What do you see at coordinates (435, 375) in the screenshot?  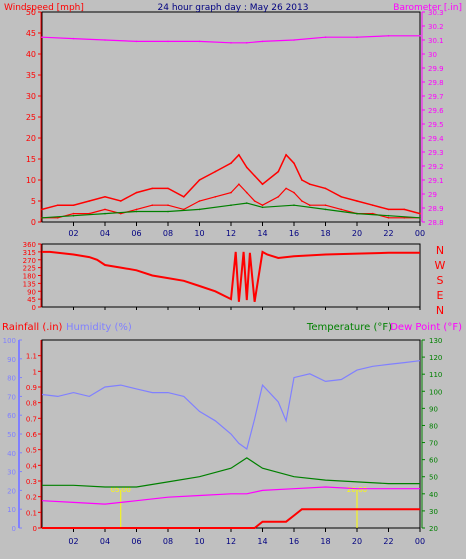 I see `temperature-tick-label: 110` at bounding box center [435, 375].